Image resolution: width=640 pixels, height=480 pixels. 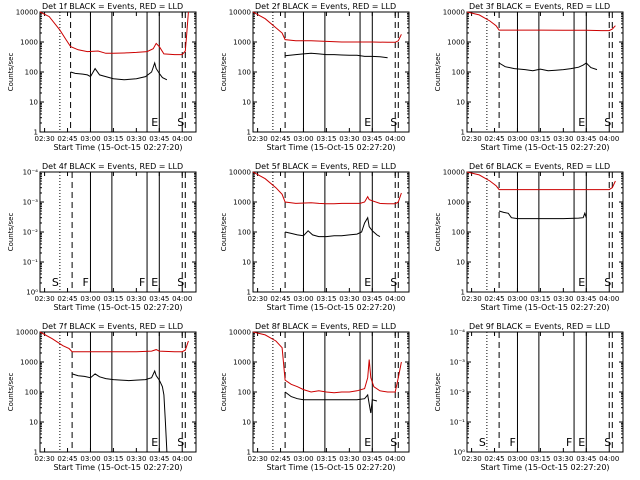 What do you see at coordinates (325, 326) in the screenshot?
I see `panel-title: Det 8f BLACK = Events, RED = LLD` at bounding box center [325, 326].